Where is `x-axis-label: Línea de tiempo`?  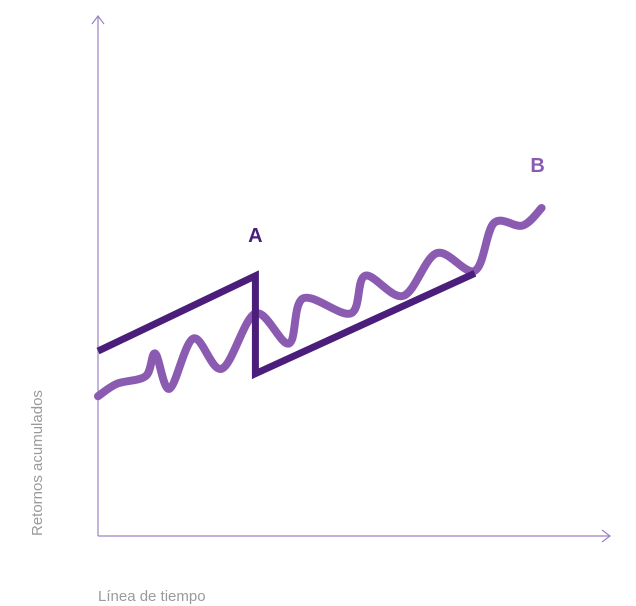 x-axis-label: Línea de tiempo is located at coordinates (152, 596).